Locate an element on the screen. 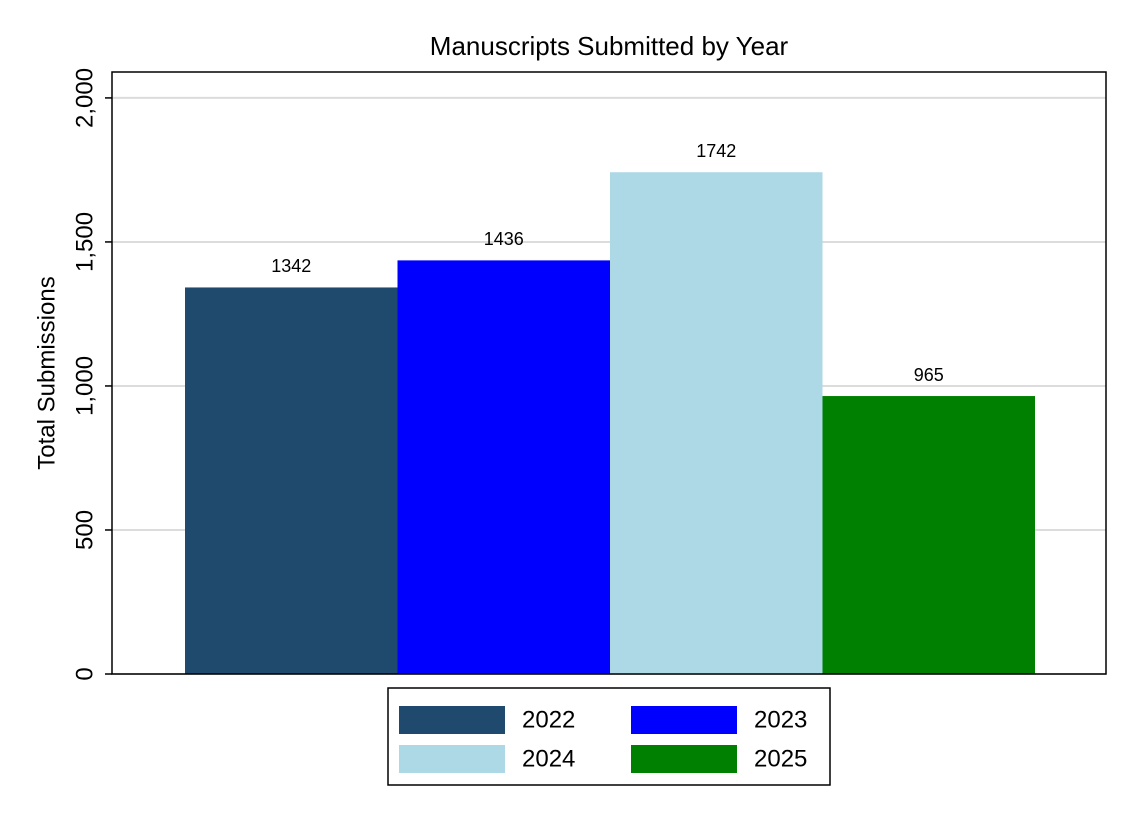 This screenshot has height=826, width=1136. data-label: 1742 is located at coordinates (716, 151).